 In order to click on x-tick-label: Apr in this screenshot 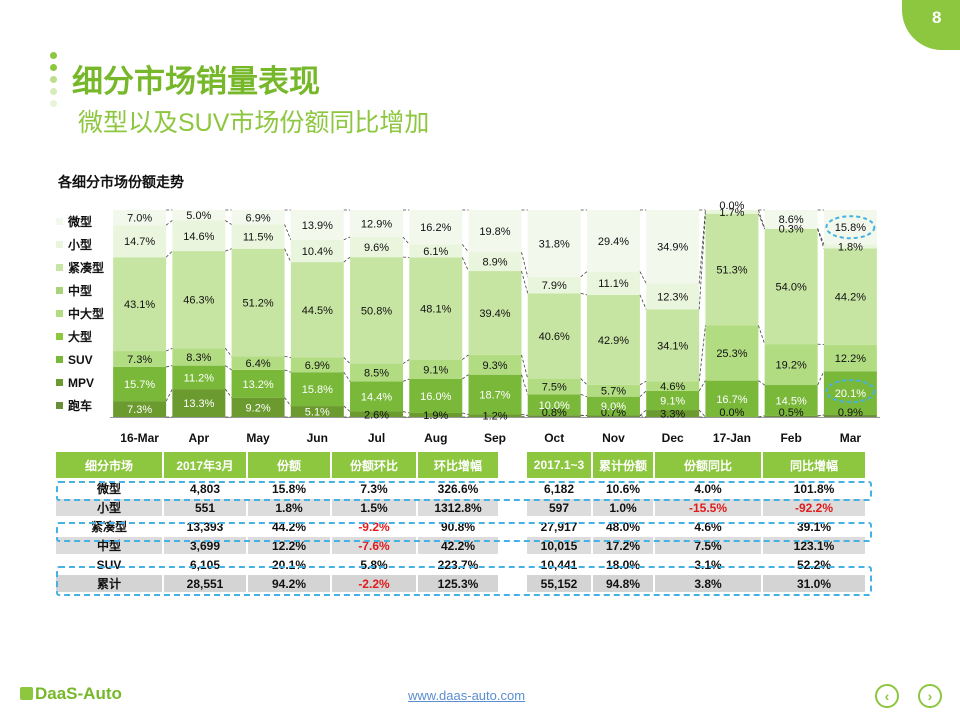, I will do `click(199, 438)`.